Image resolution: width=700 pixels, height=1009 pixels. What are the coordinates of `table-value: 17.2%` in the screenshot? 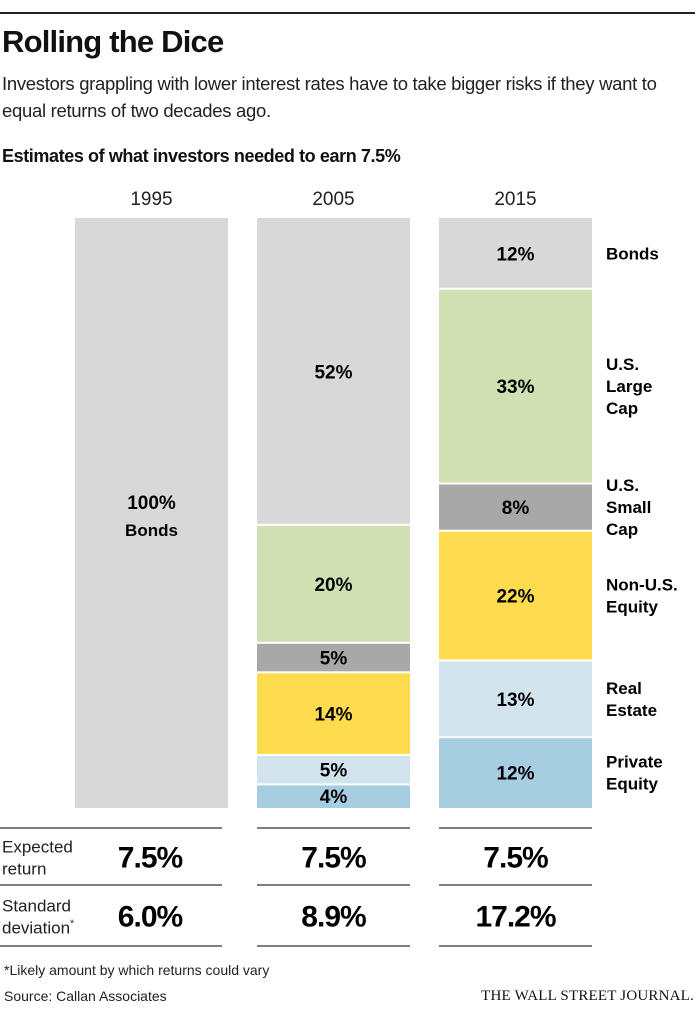 It's located at (515, 917).